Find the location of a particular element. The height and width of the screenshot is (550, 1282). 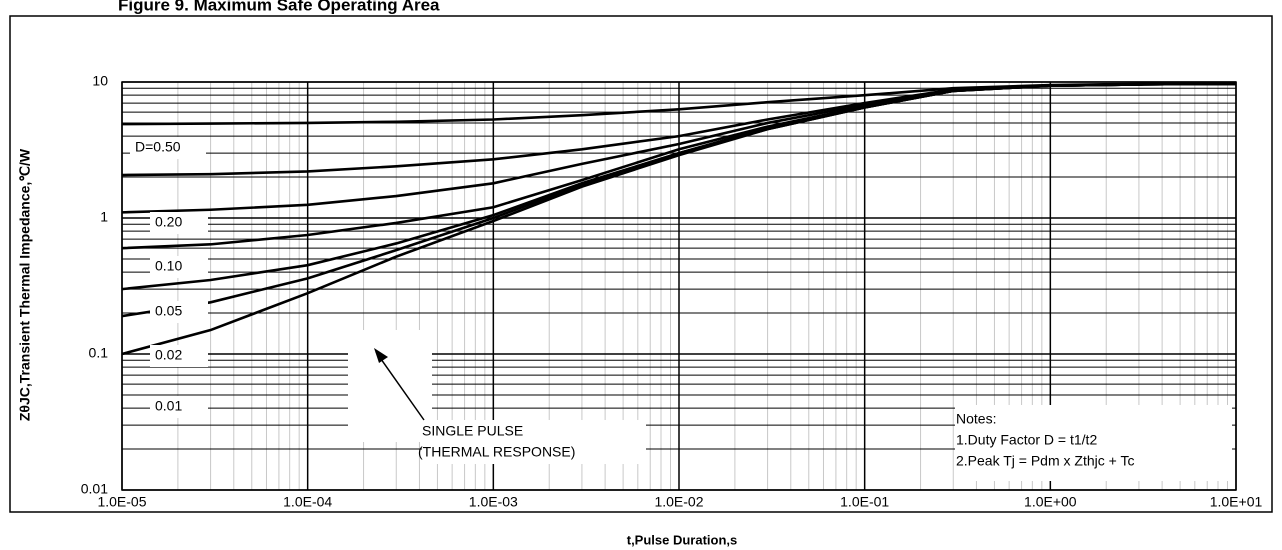

note: Notes: is located at coordinates (976, 419).